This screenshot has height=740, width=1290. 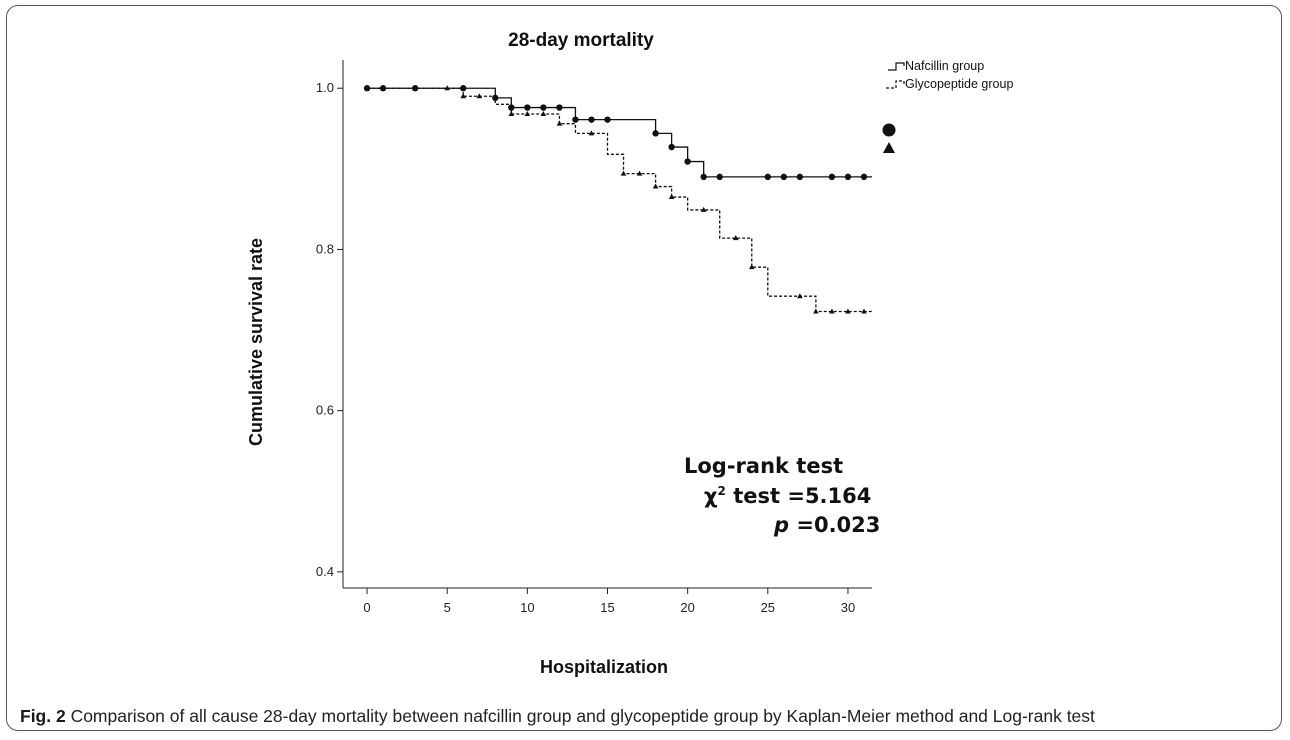 What do you see at coordinates (607, 607) in the screenshot?
I see `x-tick-label: 15` at bounding box center [607, 607].